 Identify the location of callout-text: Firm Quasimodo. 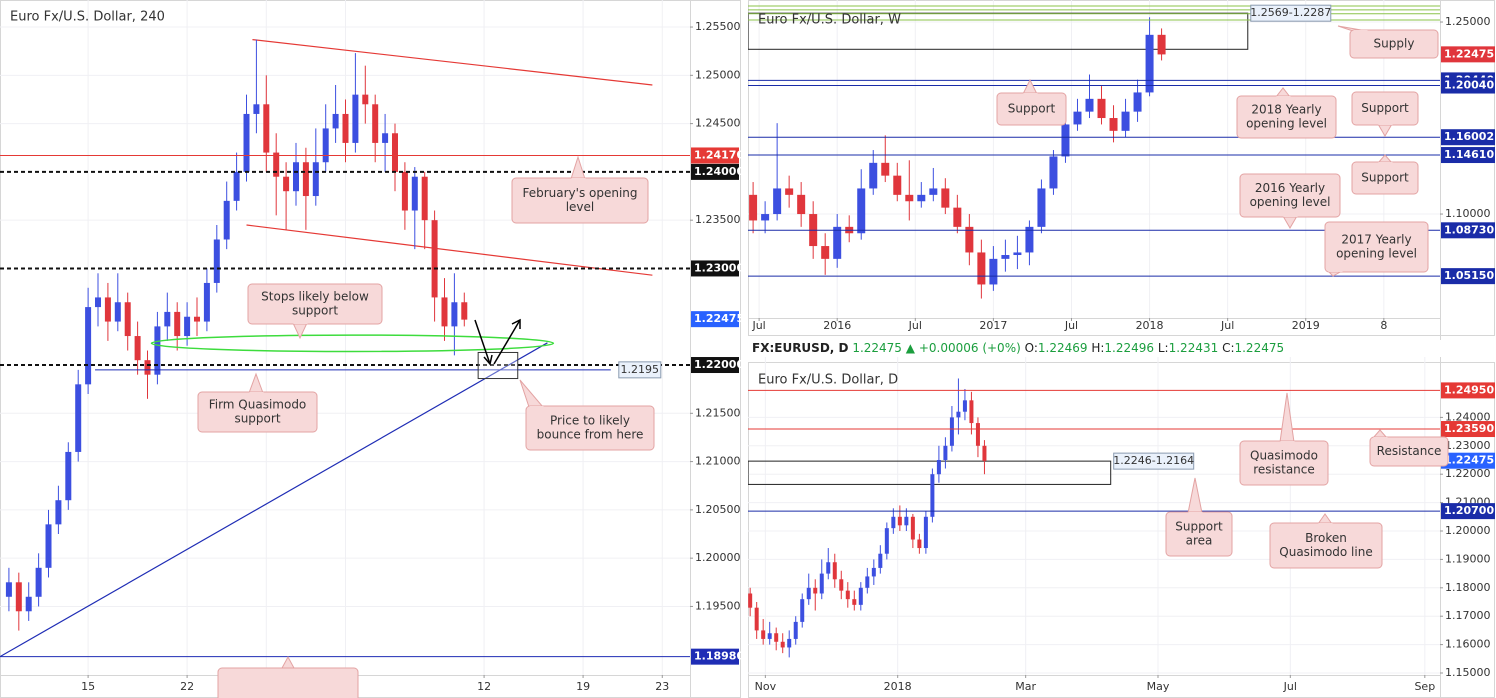
(258, 405).